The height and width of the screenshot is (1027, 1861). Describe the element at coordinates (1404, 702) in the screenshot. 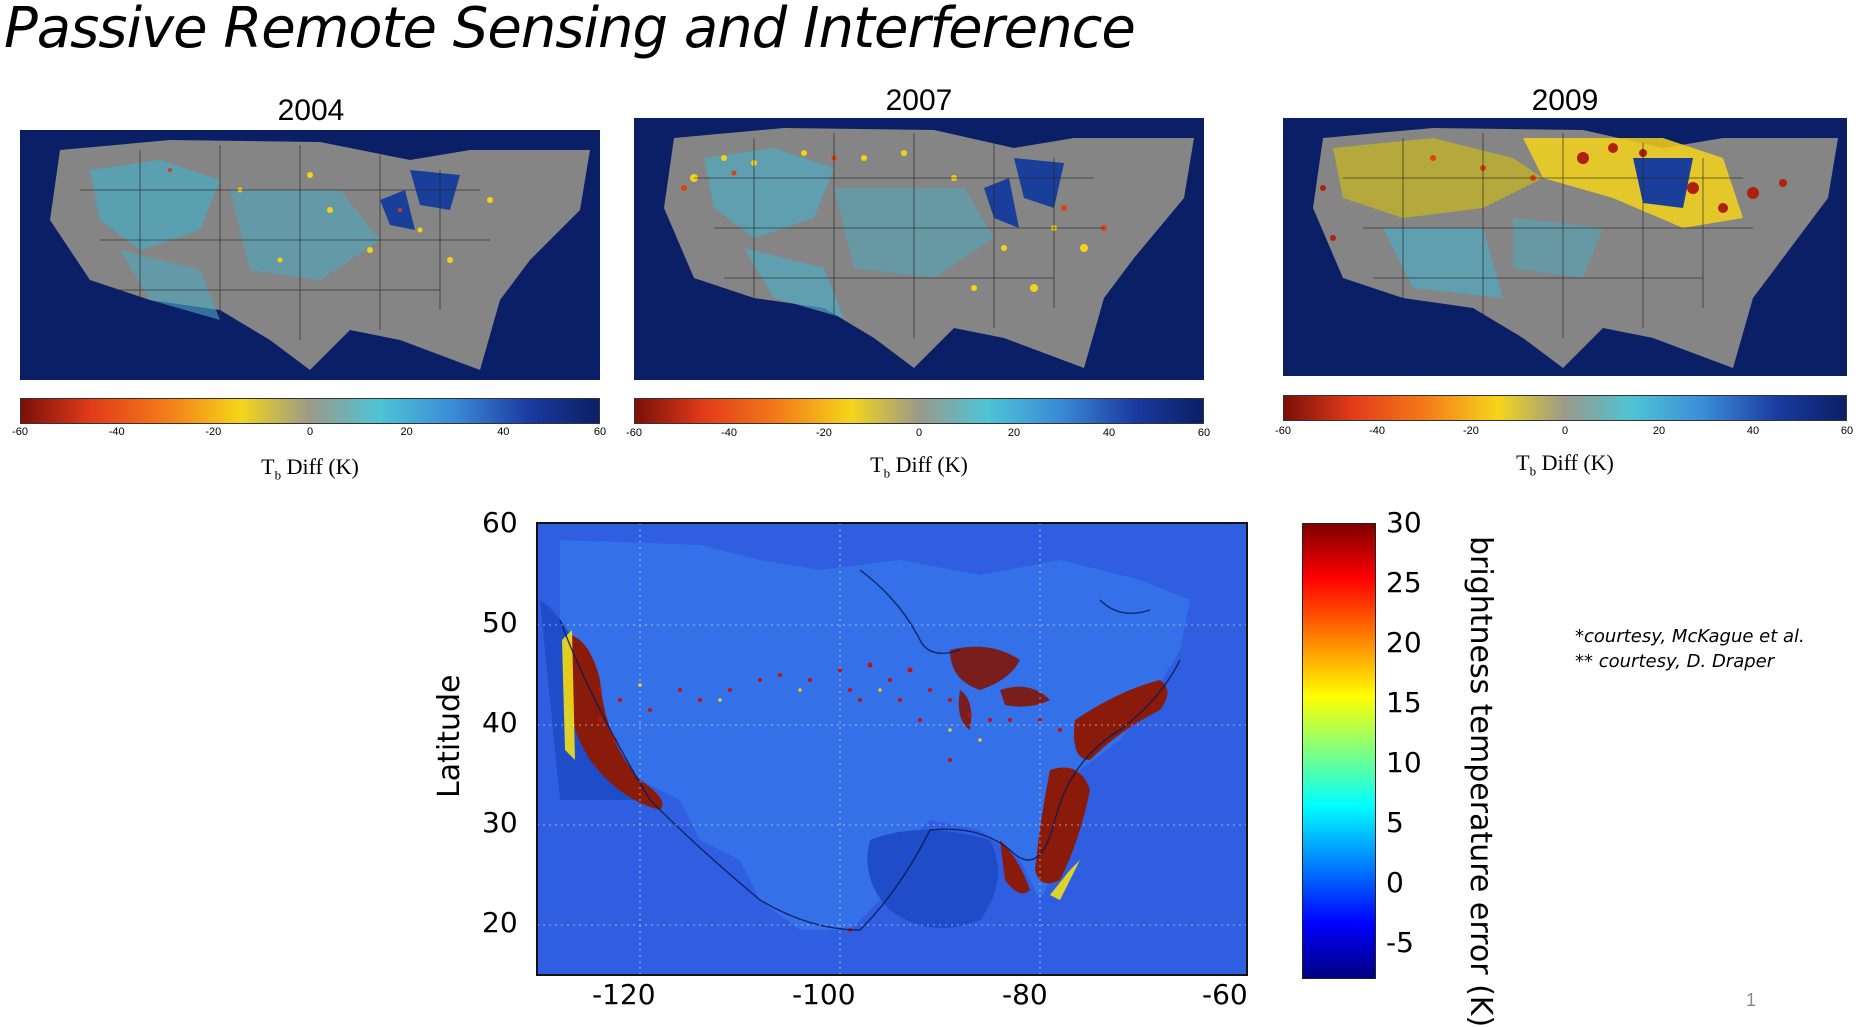

I see `colorbar-tick: 15` at that location.